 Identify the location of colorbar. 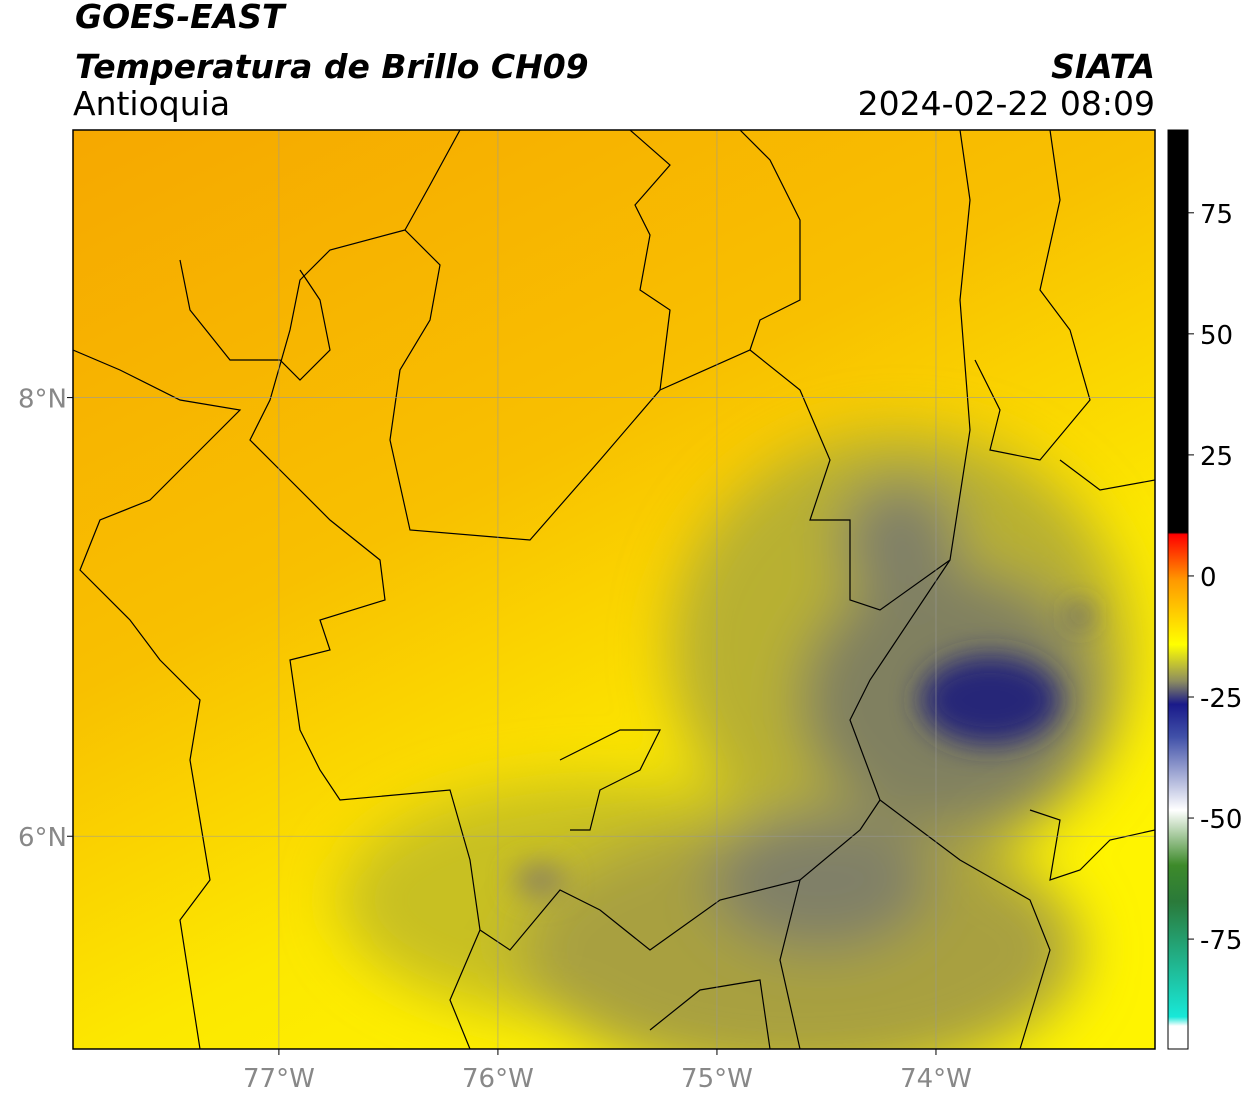
(1178, 589).